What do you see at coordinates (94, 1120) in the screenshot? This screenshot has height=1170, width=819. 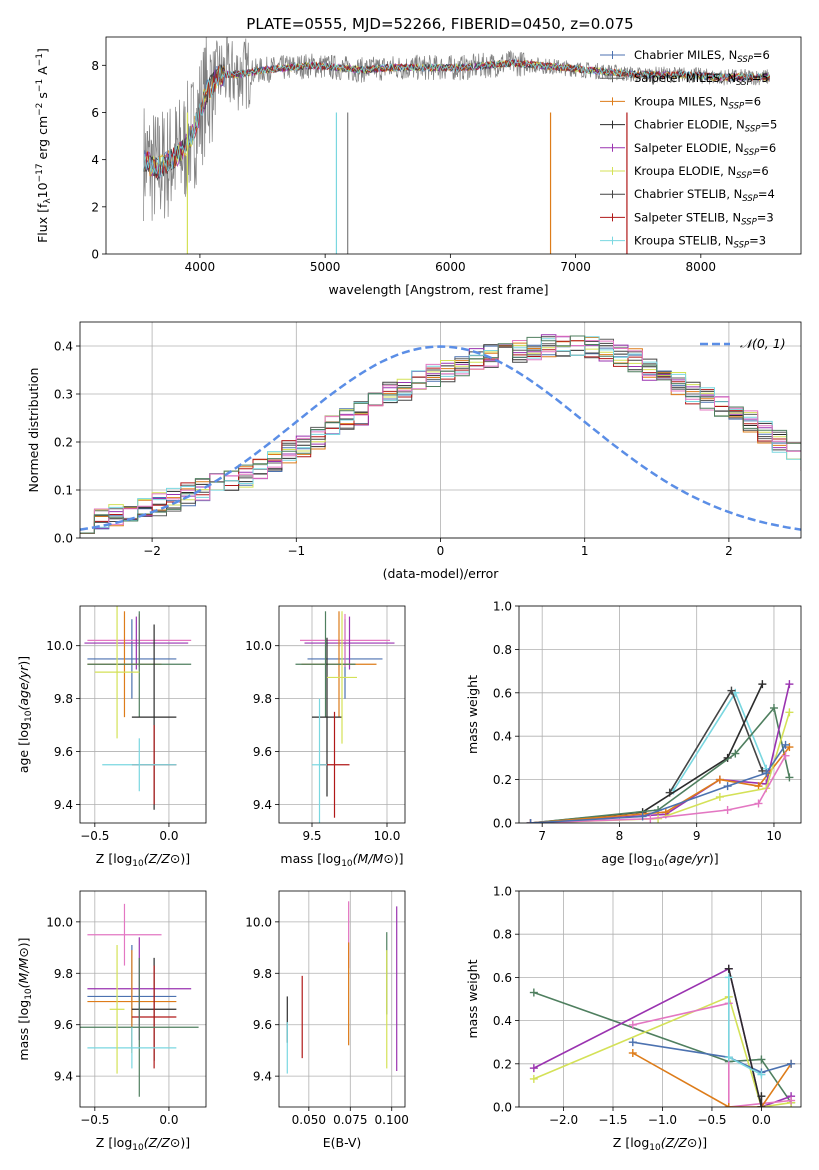 I see `x-tick-label: −0.5` at bounding box center [94, 1120].